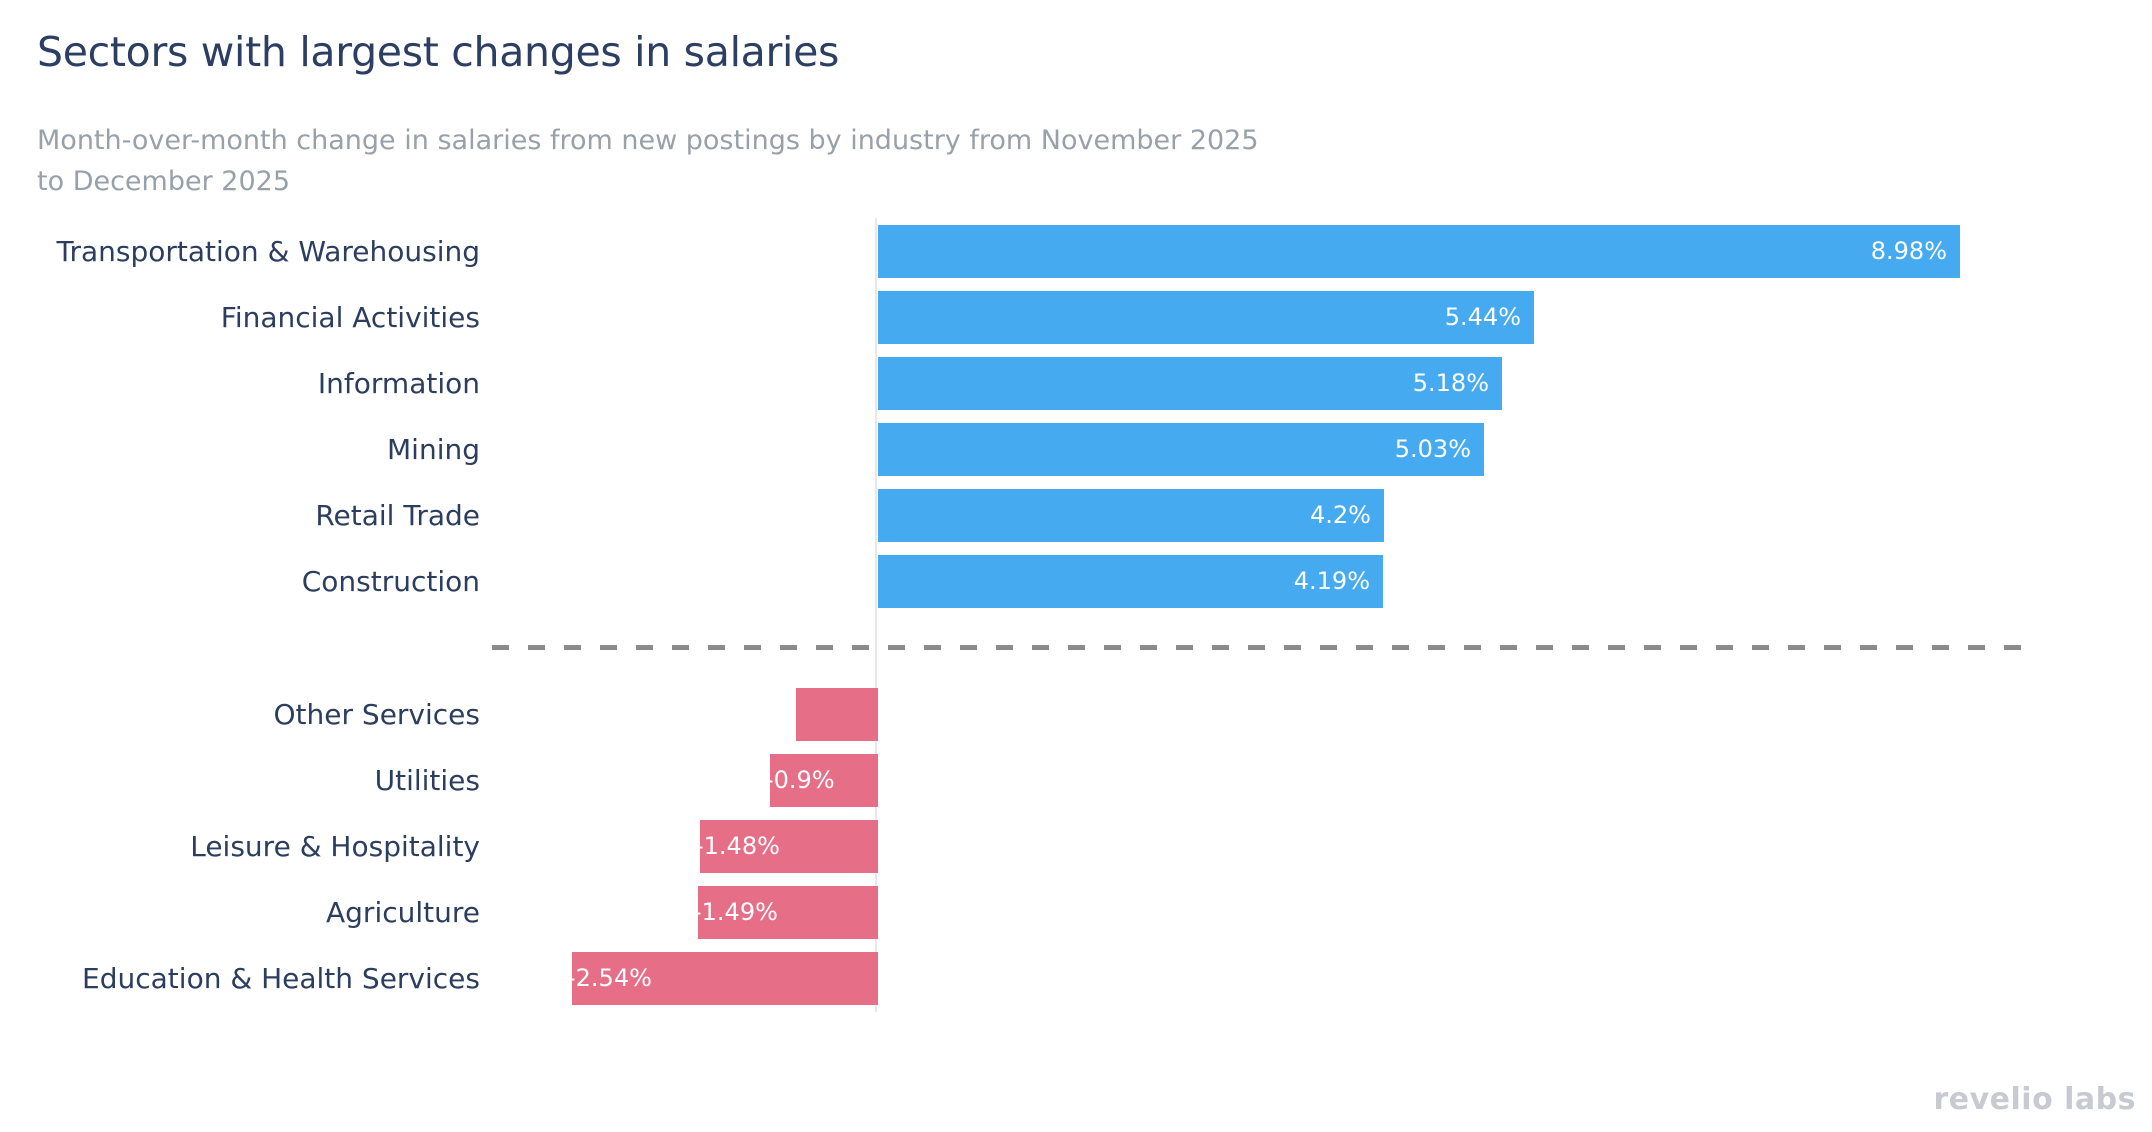 The width and height of the screenshot is (2152, 1132). What do you see at coordinates (397, 515) in the screenshot?
I see `category-label: Retail Trade` at bounding box center [397, 515].